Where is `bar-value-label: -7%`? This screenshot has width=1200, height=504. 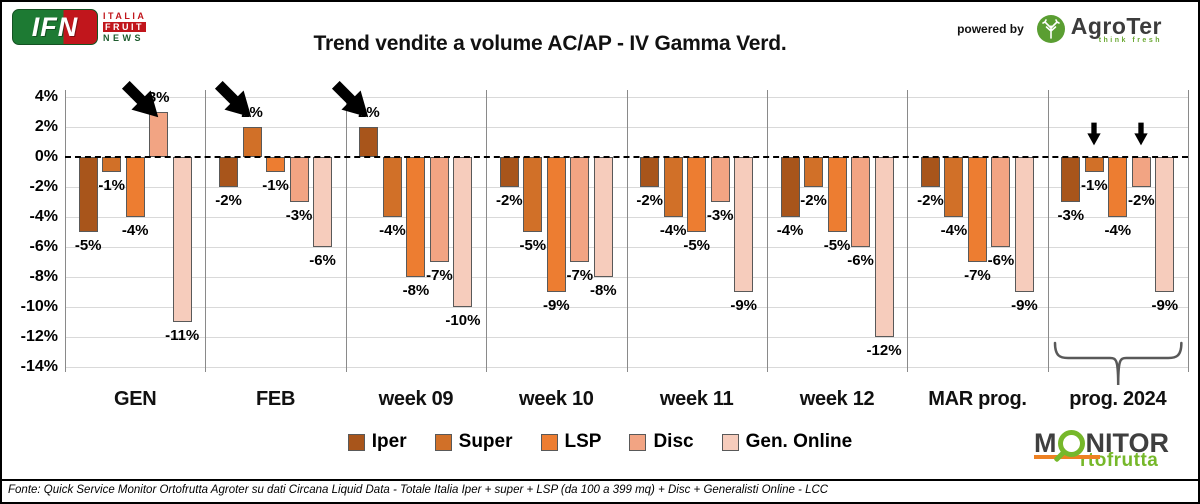 bar-value-label: -7% is located at coordinates (977, 275).